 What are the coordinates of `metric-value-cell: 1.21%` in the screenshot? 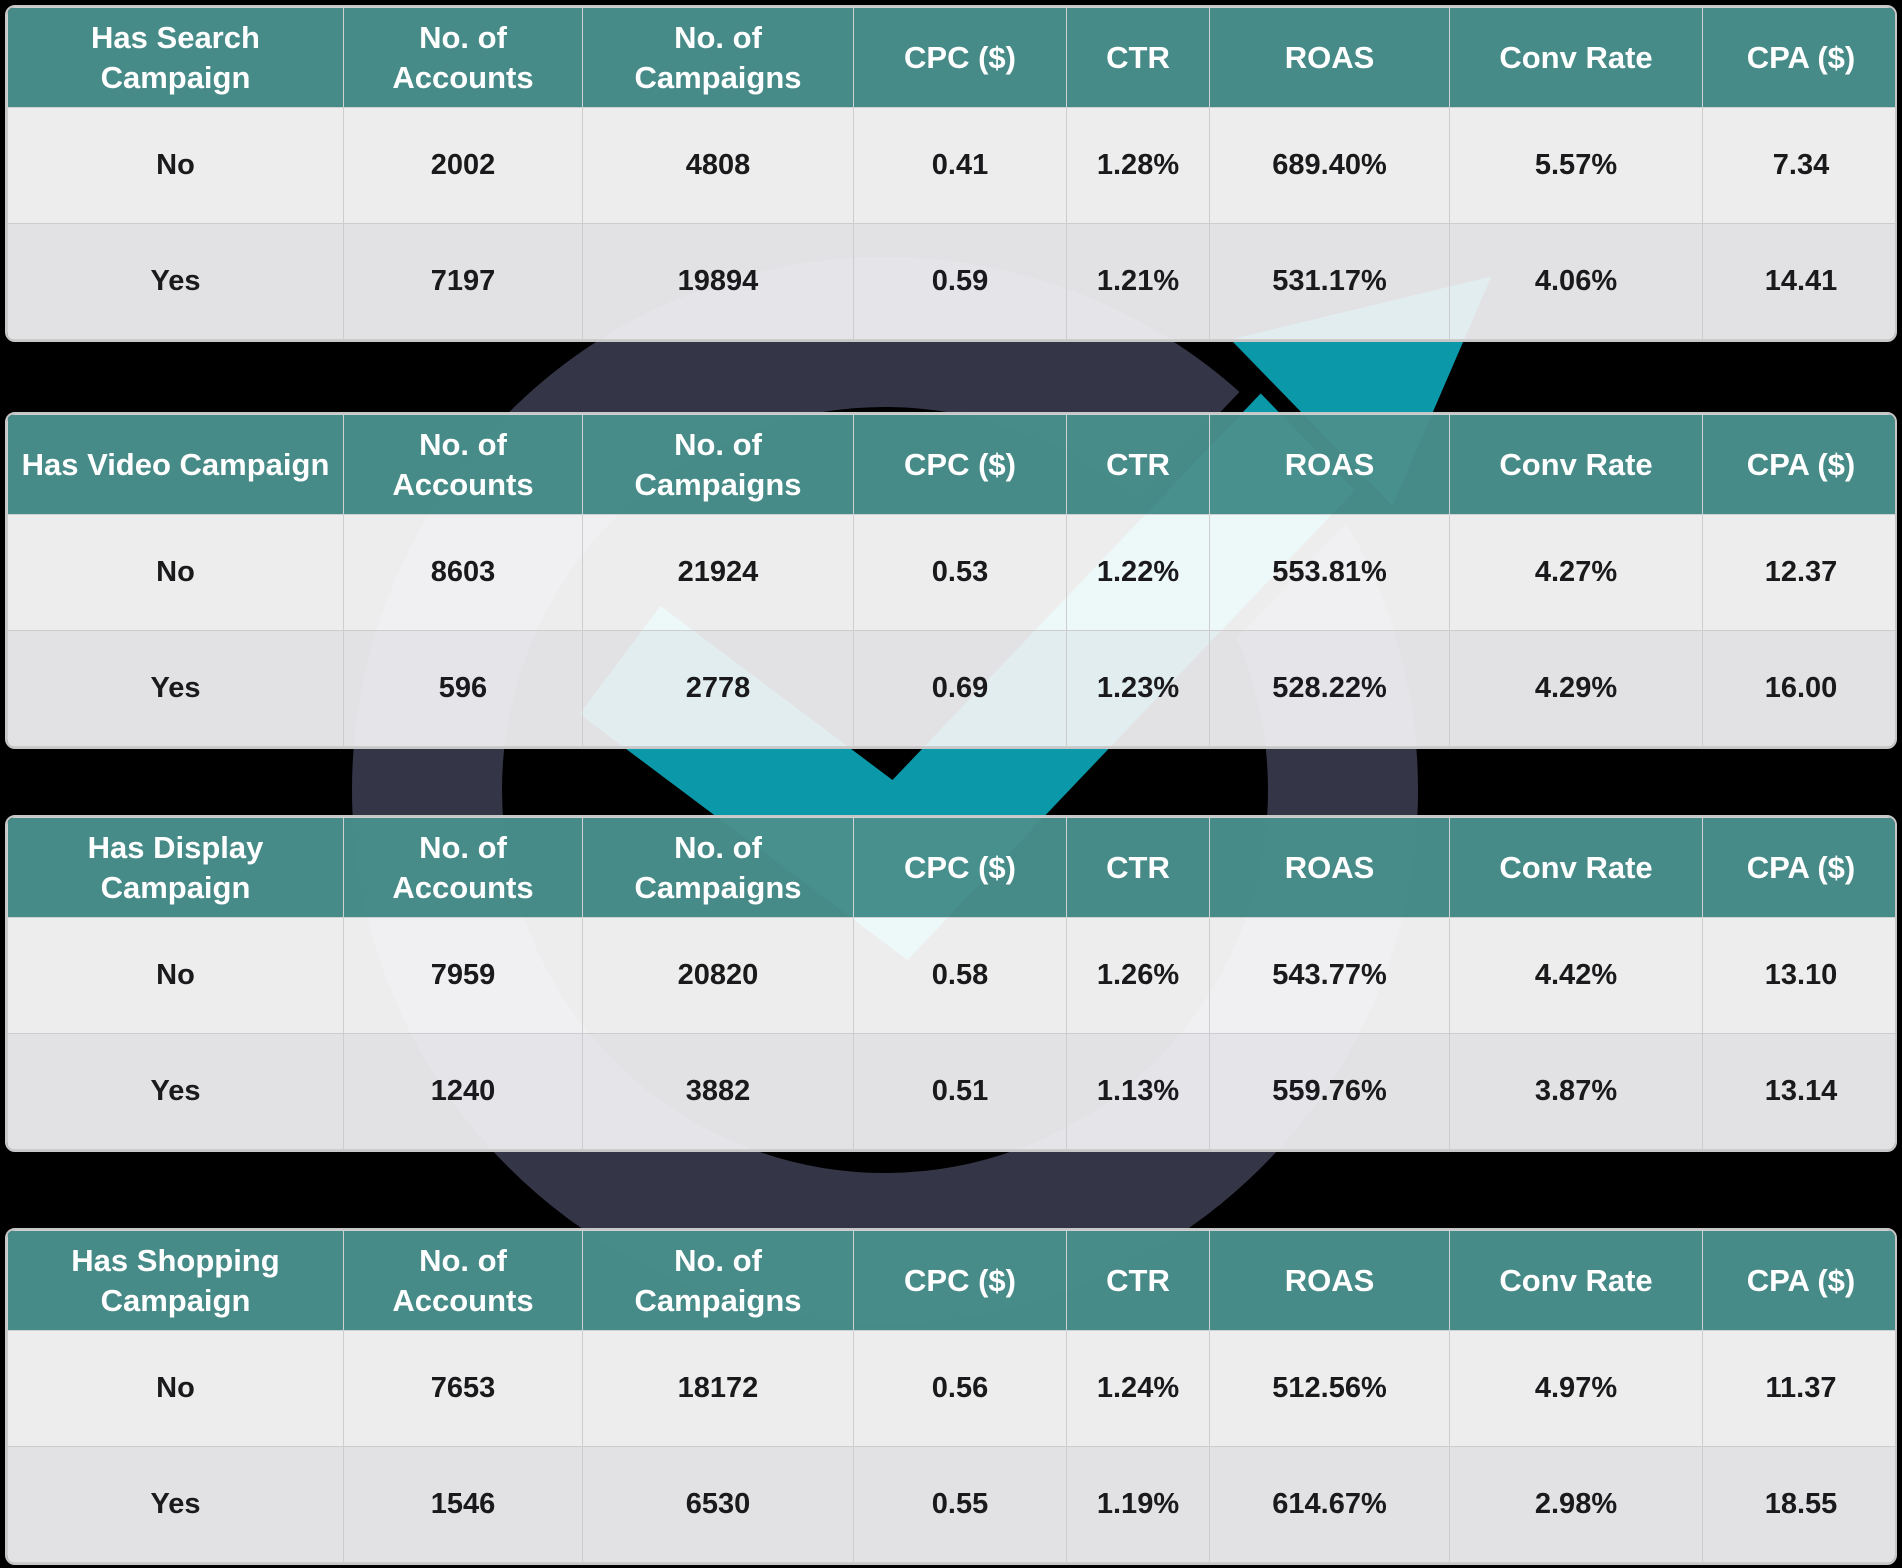 It's located at (1138, 281).